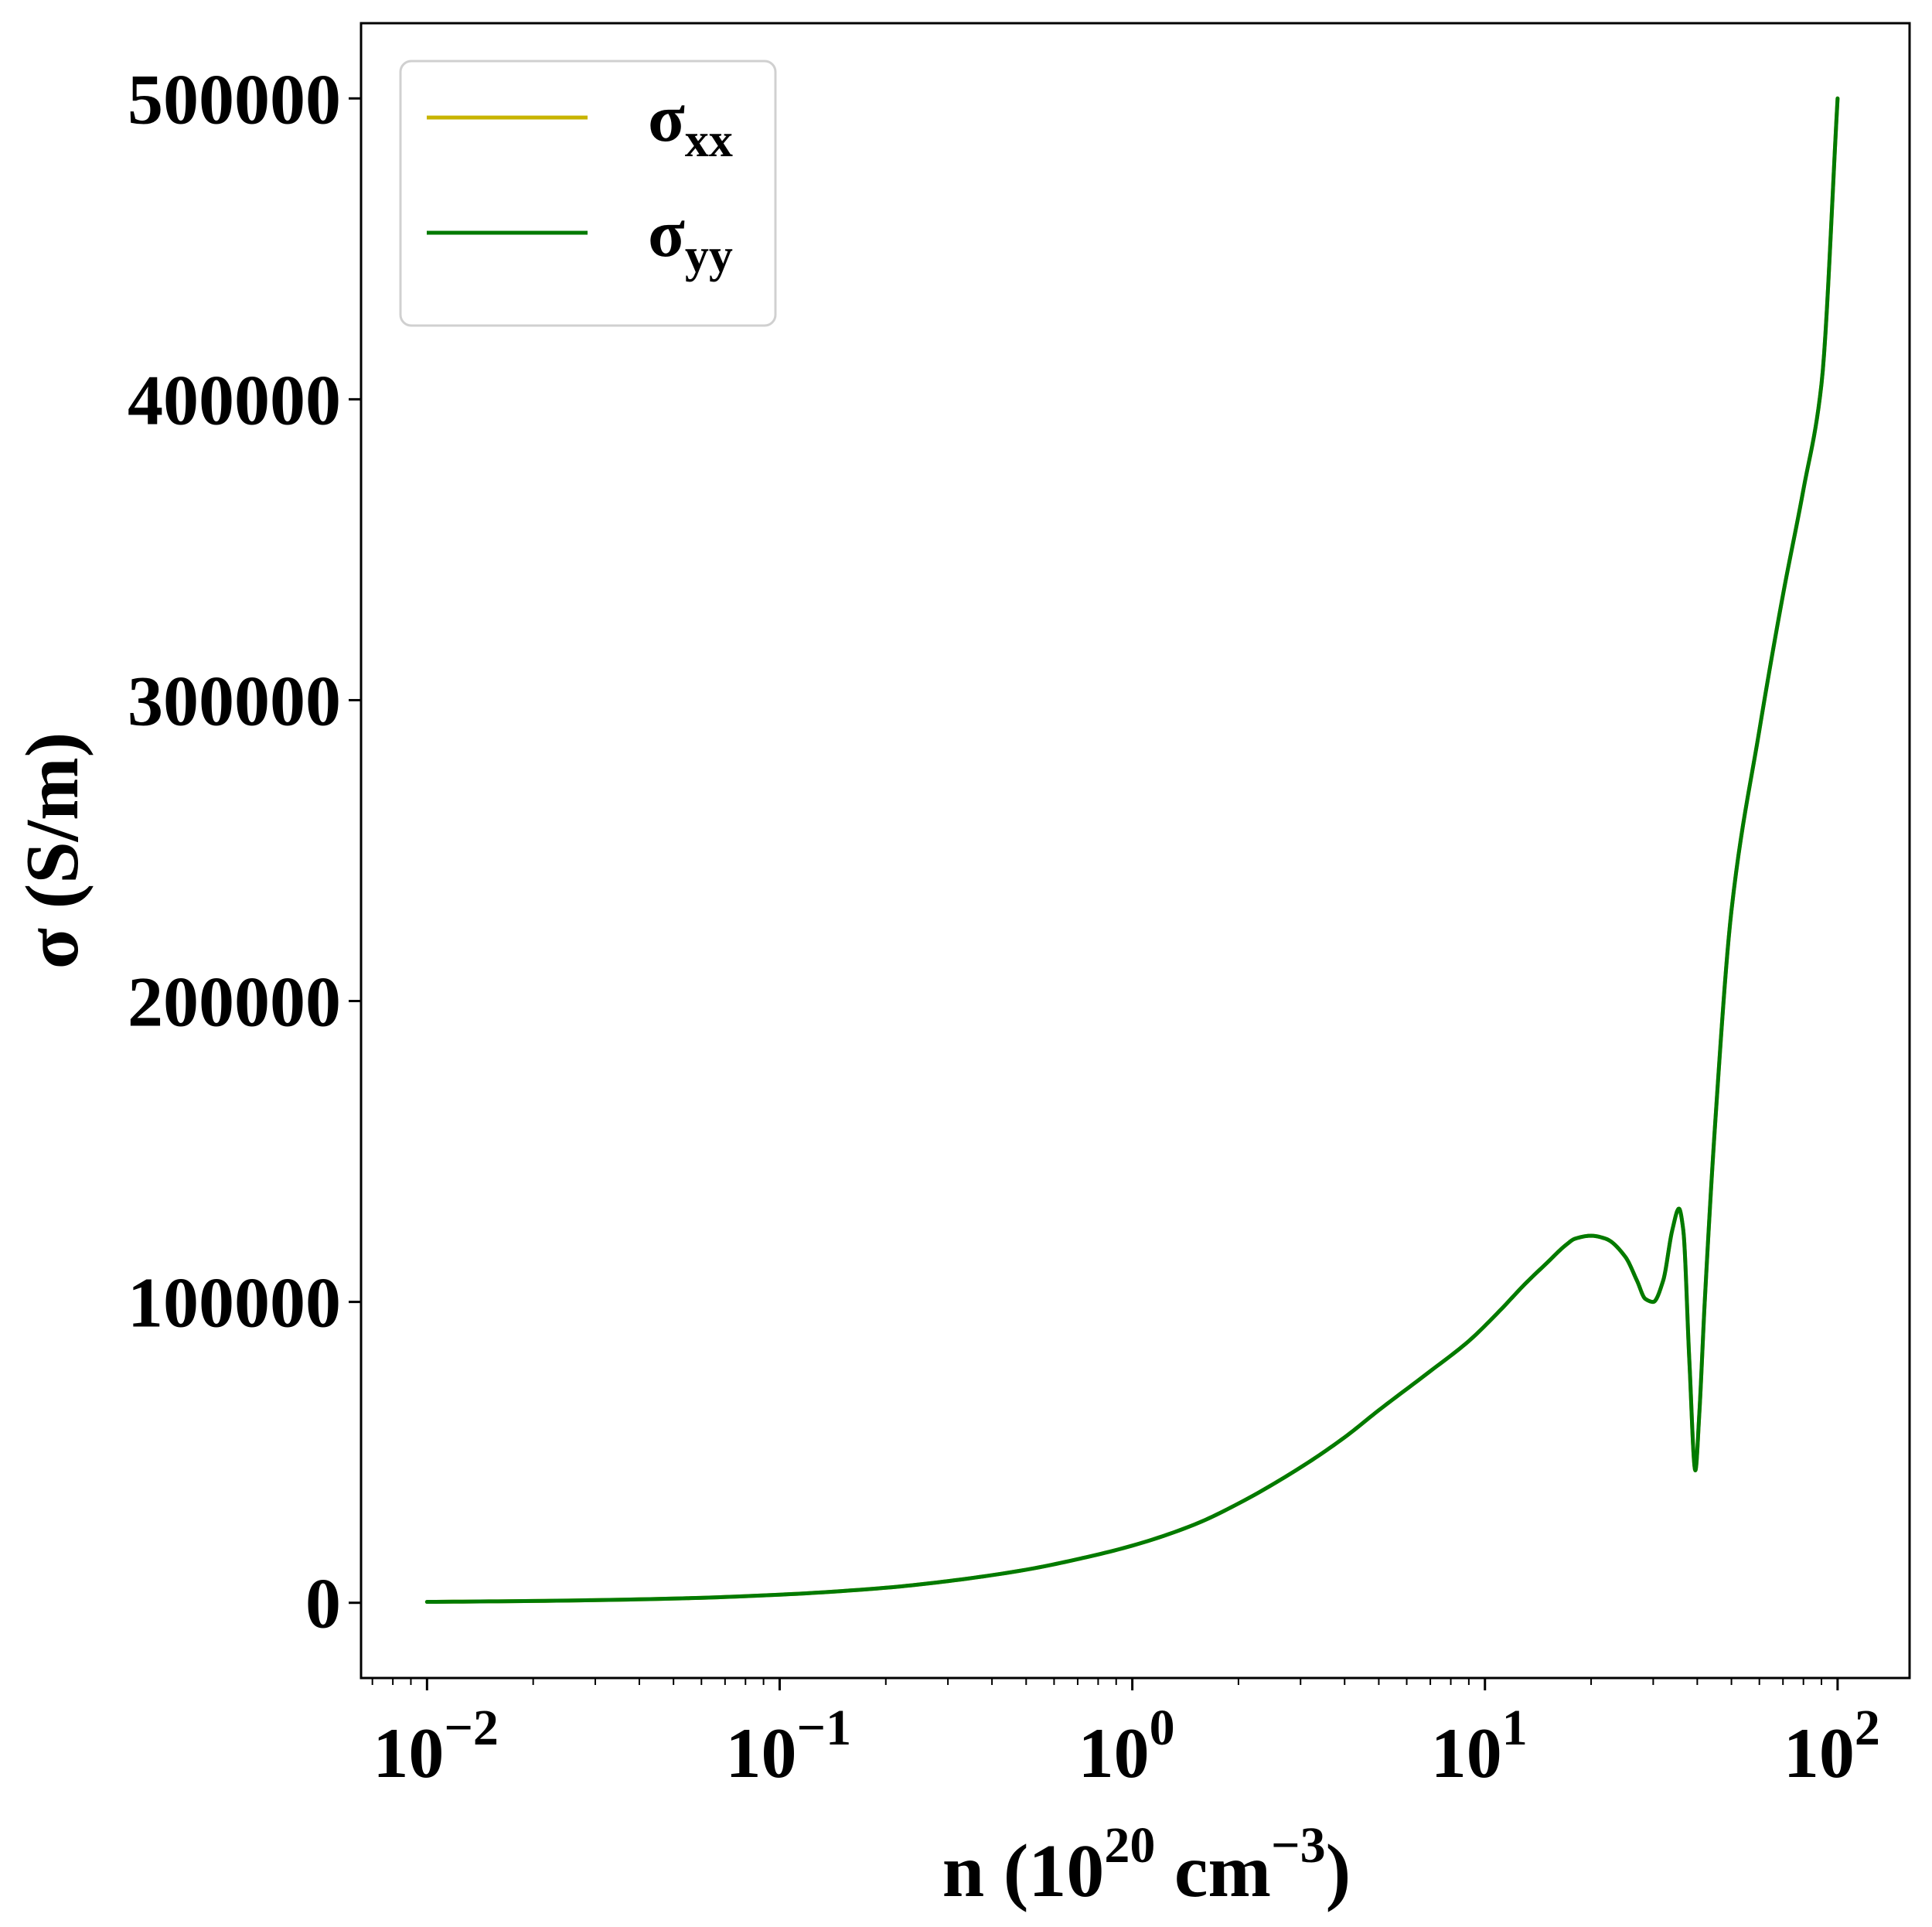  I want to click on x-tick-label-exponent: −1, so click(824, 1728).